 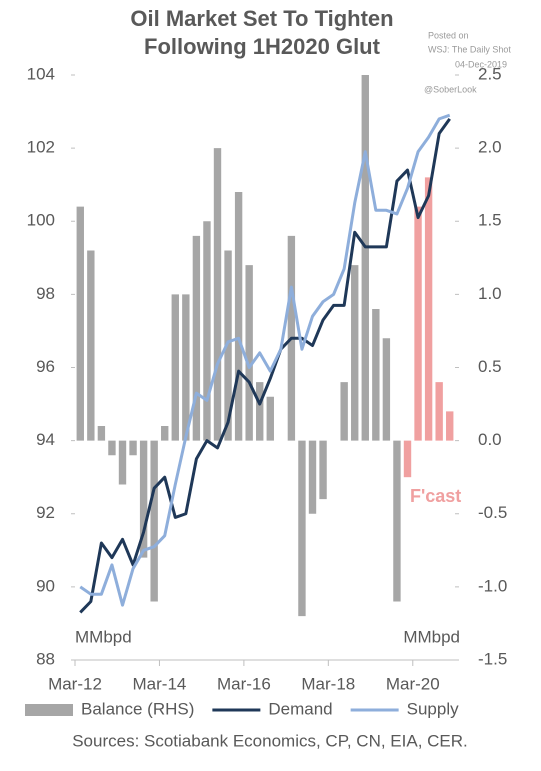 I want to click on chart-title: Following 1H2020 Glut, so click(x=262, y=46).